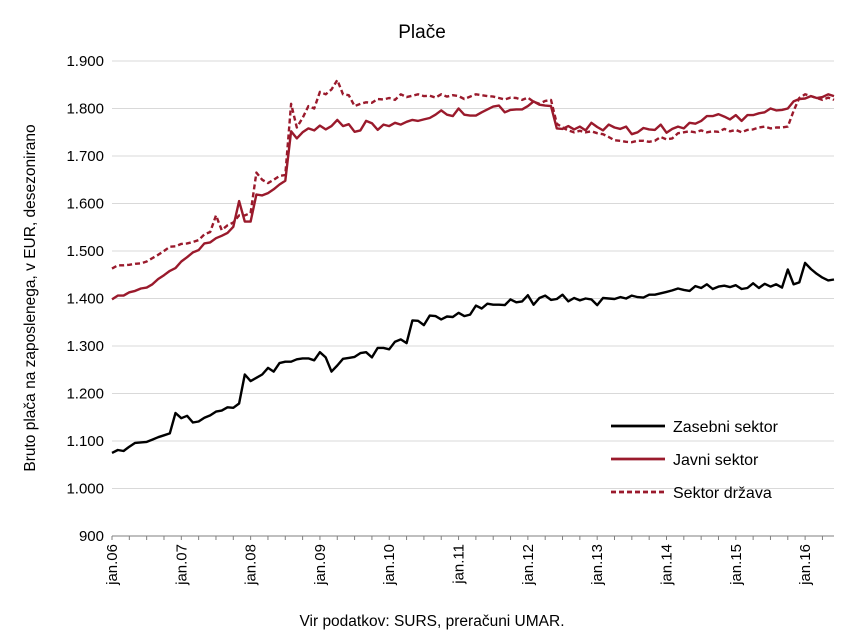  Describe the element at coordinates (85, 204) in the screenshot. I see `y-tick-label: 1.600` at that location.